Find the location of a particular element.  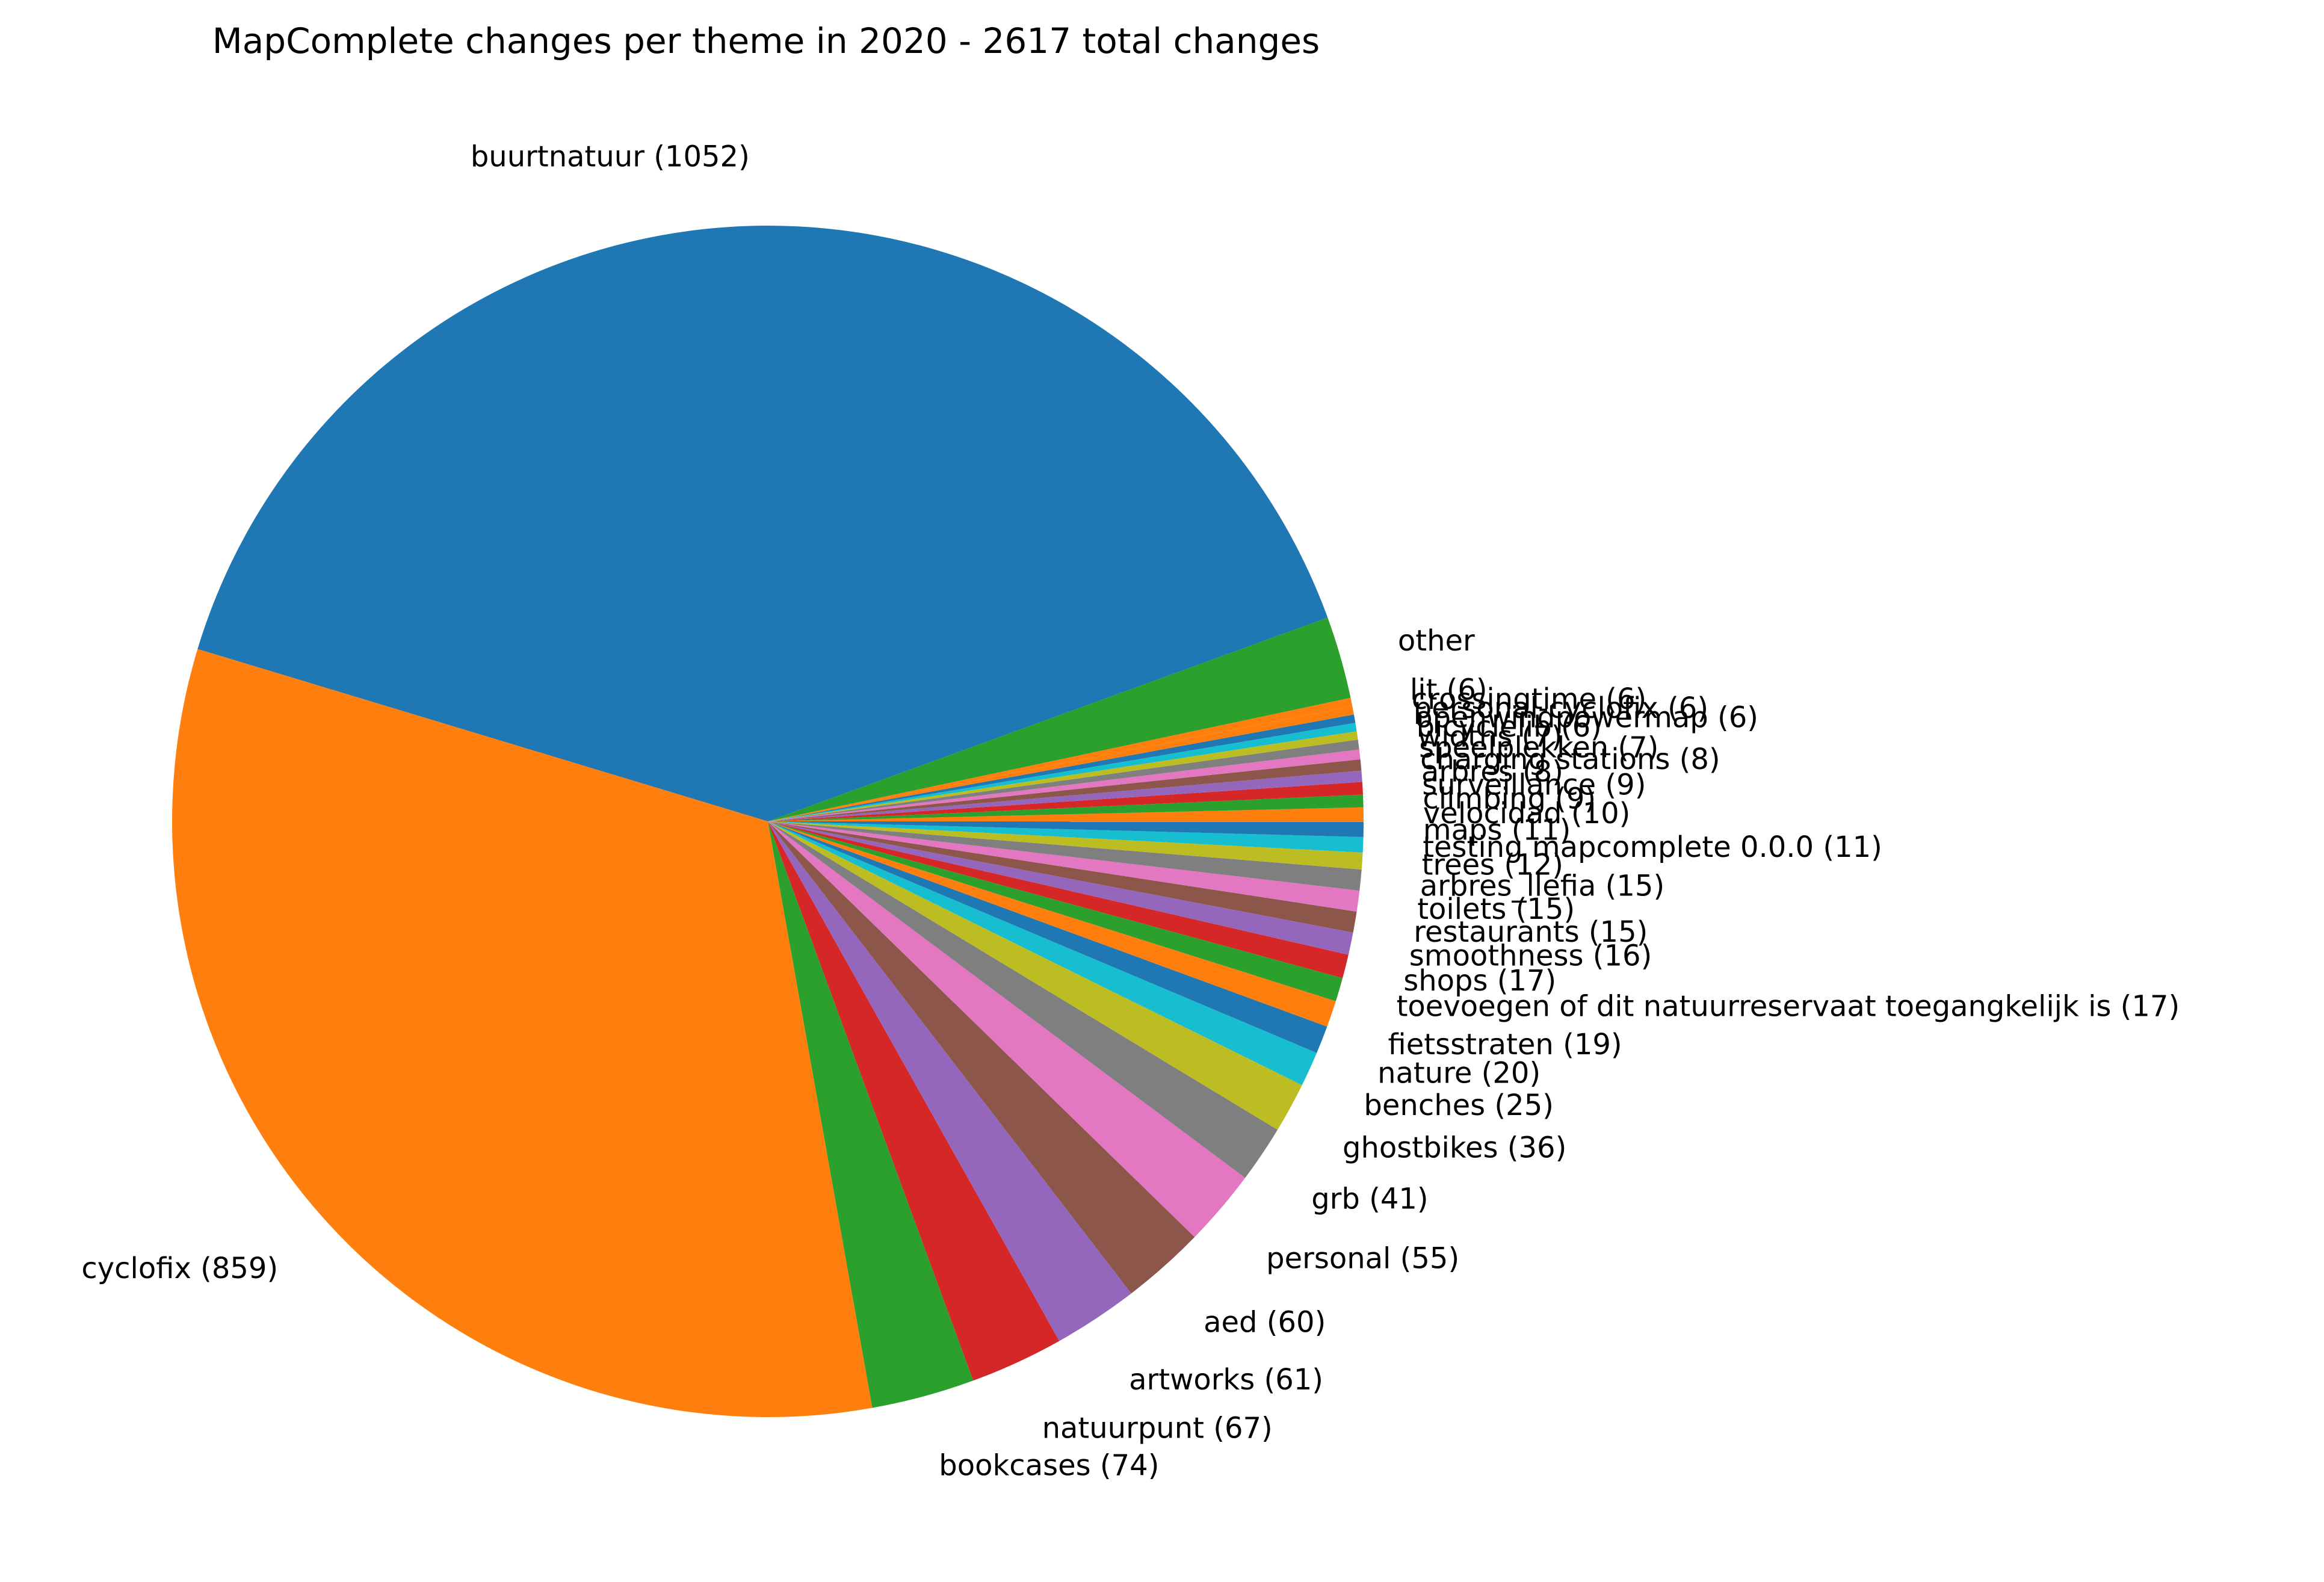

slice-label-openwindpowermap: openwindpowermap (6) is located at coordinates (1586, 718).